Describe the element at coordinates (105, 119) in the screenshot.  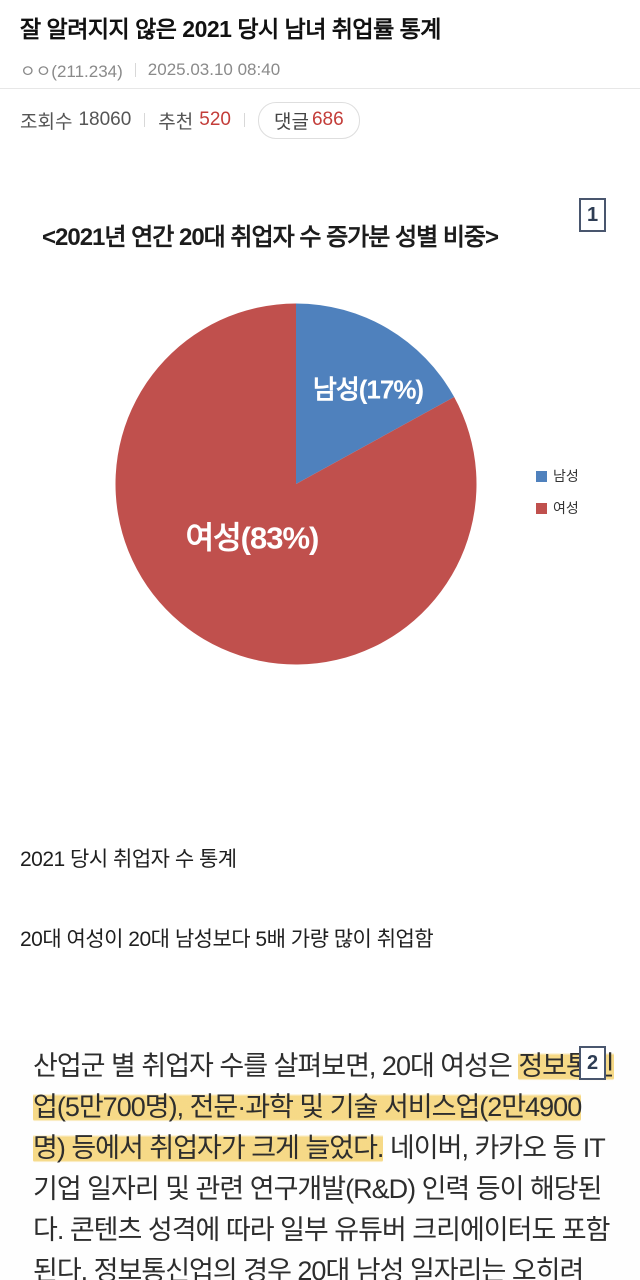
I see `view-count-value: 18060` at that location.